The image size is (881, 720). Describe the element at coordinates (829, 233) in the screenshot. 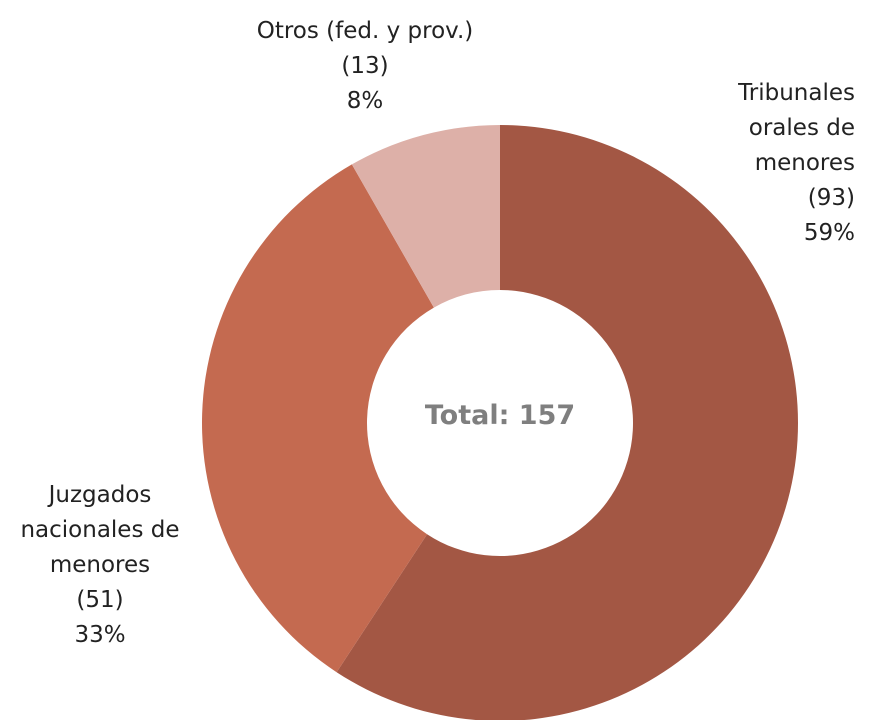

I see `percent-label: 59%` at that location.